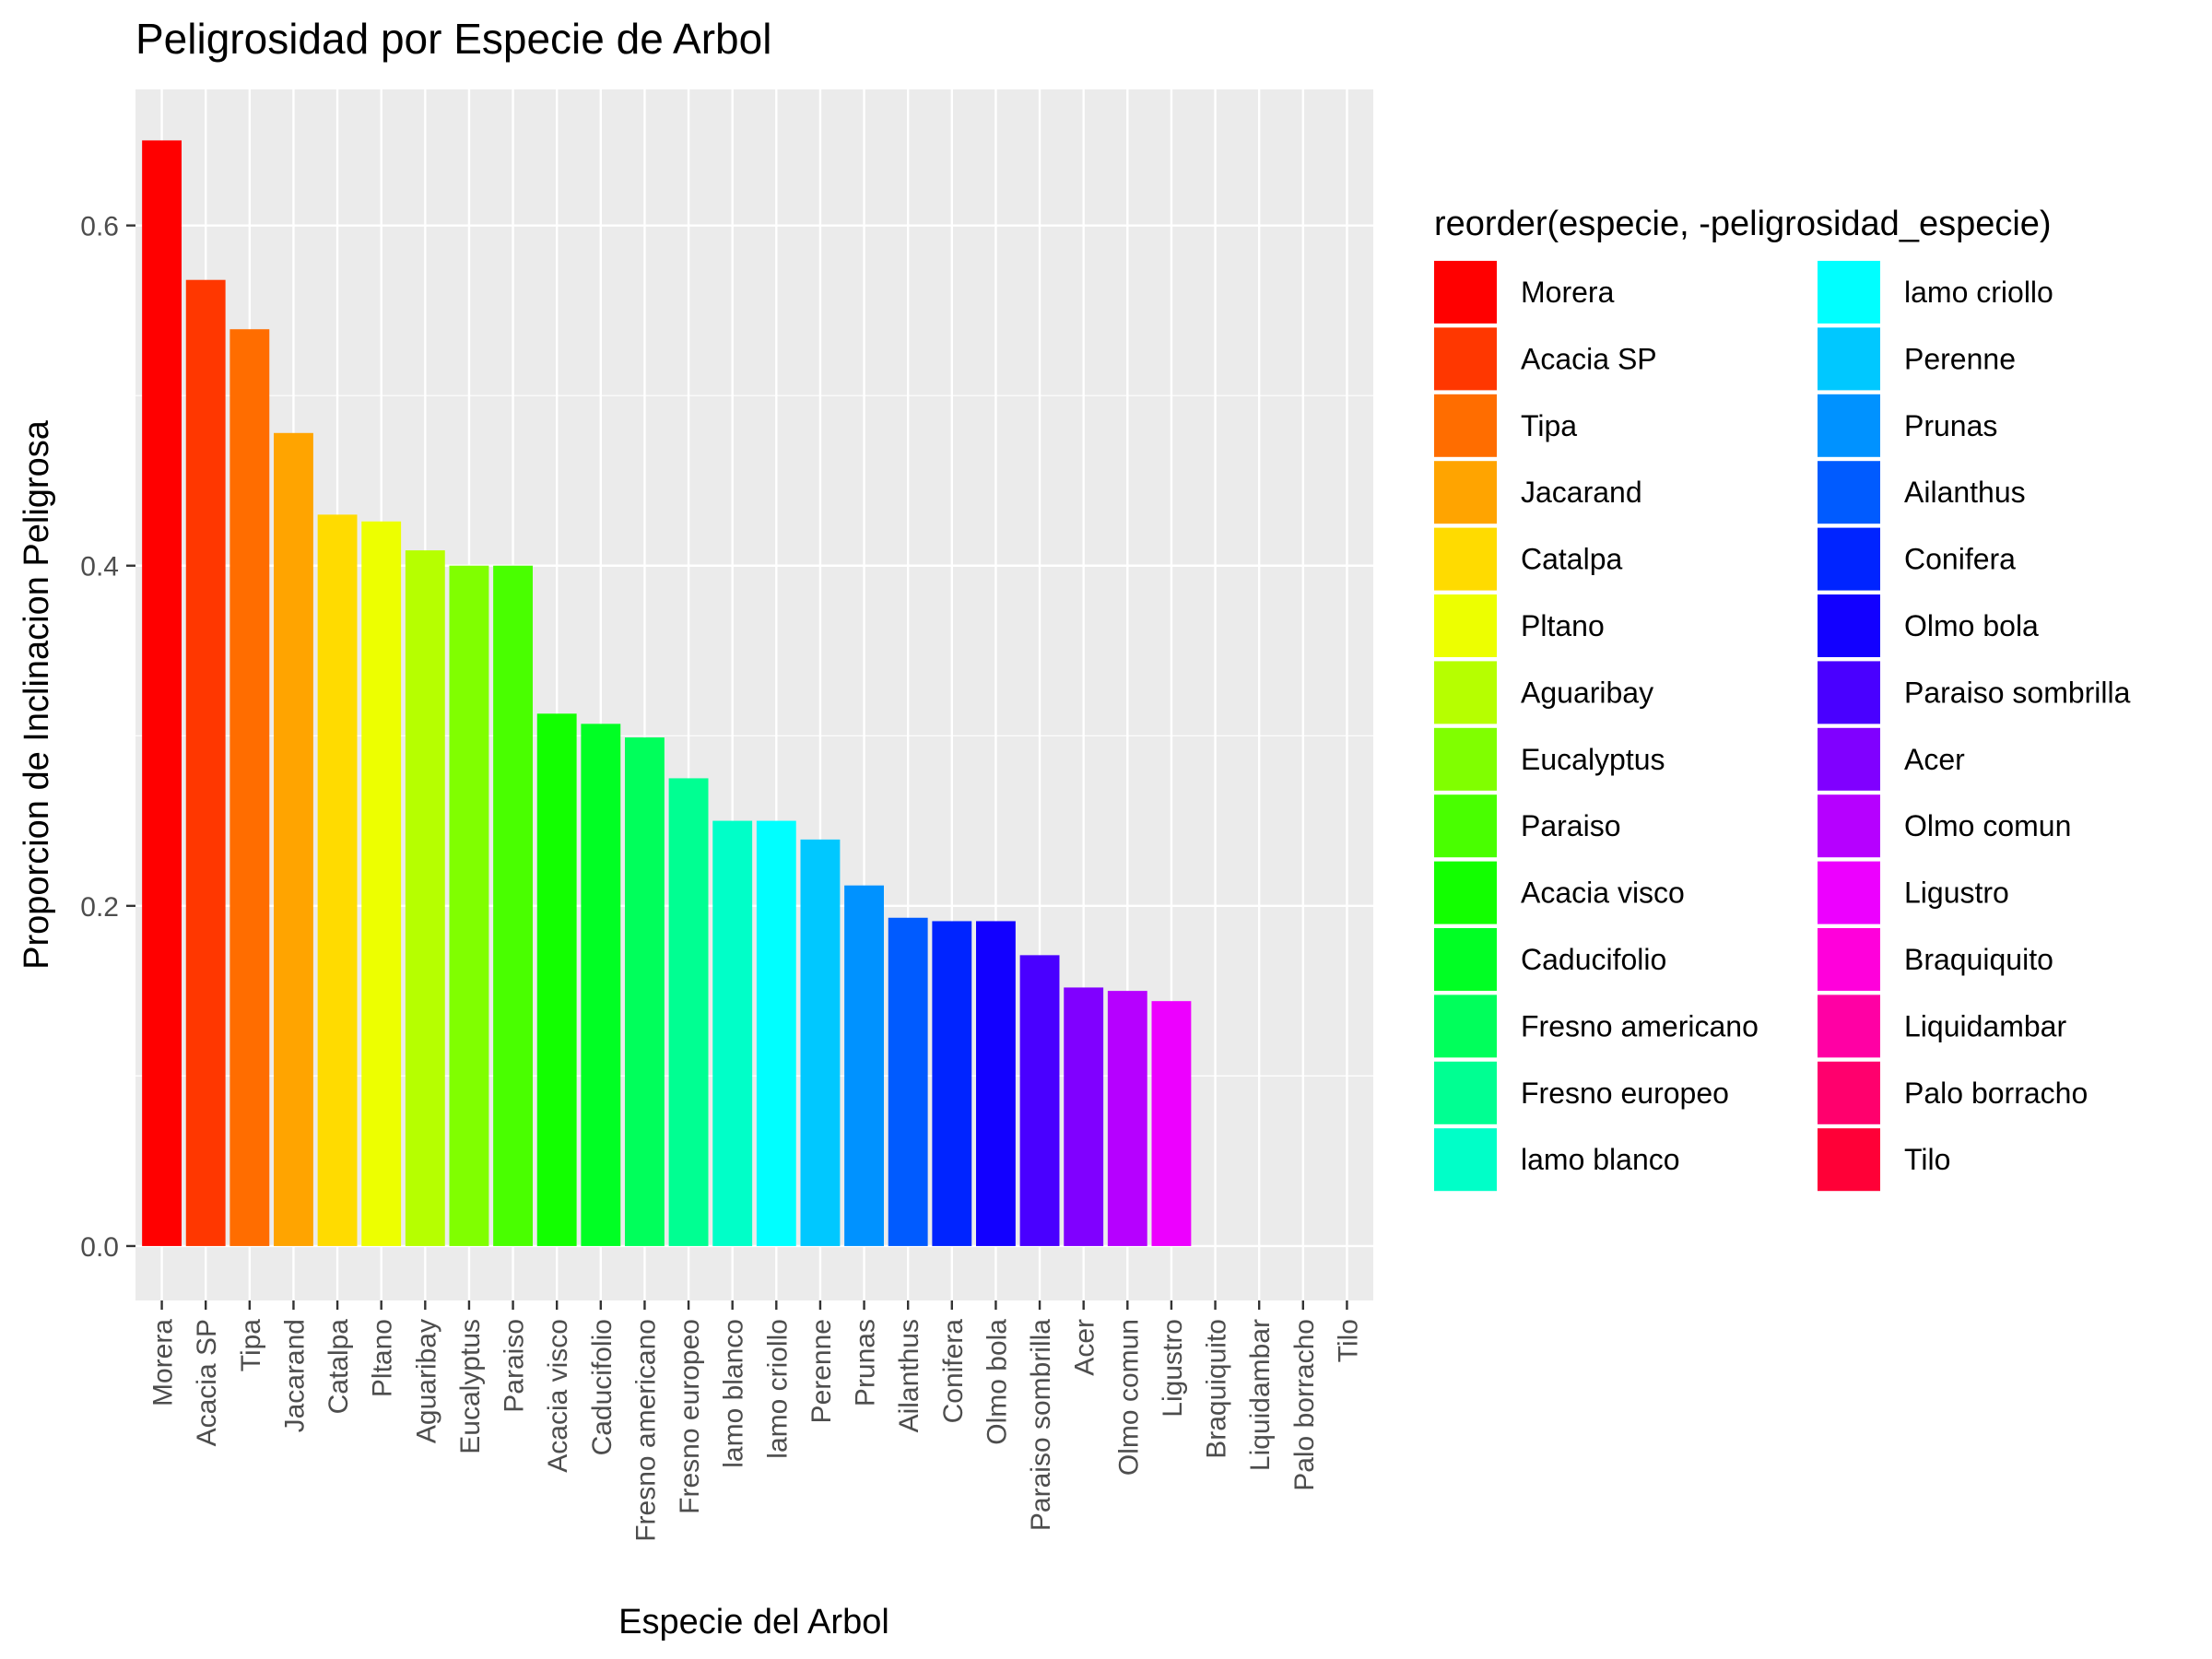 Image resolution: width=2212 pixels, height=1659 pixels. I want to click on legend-label: lamo blanco, so click(1600, 1159).